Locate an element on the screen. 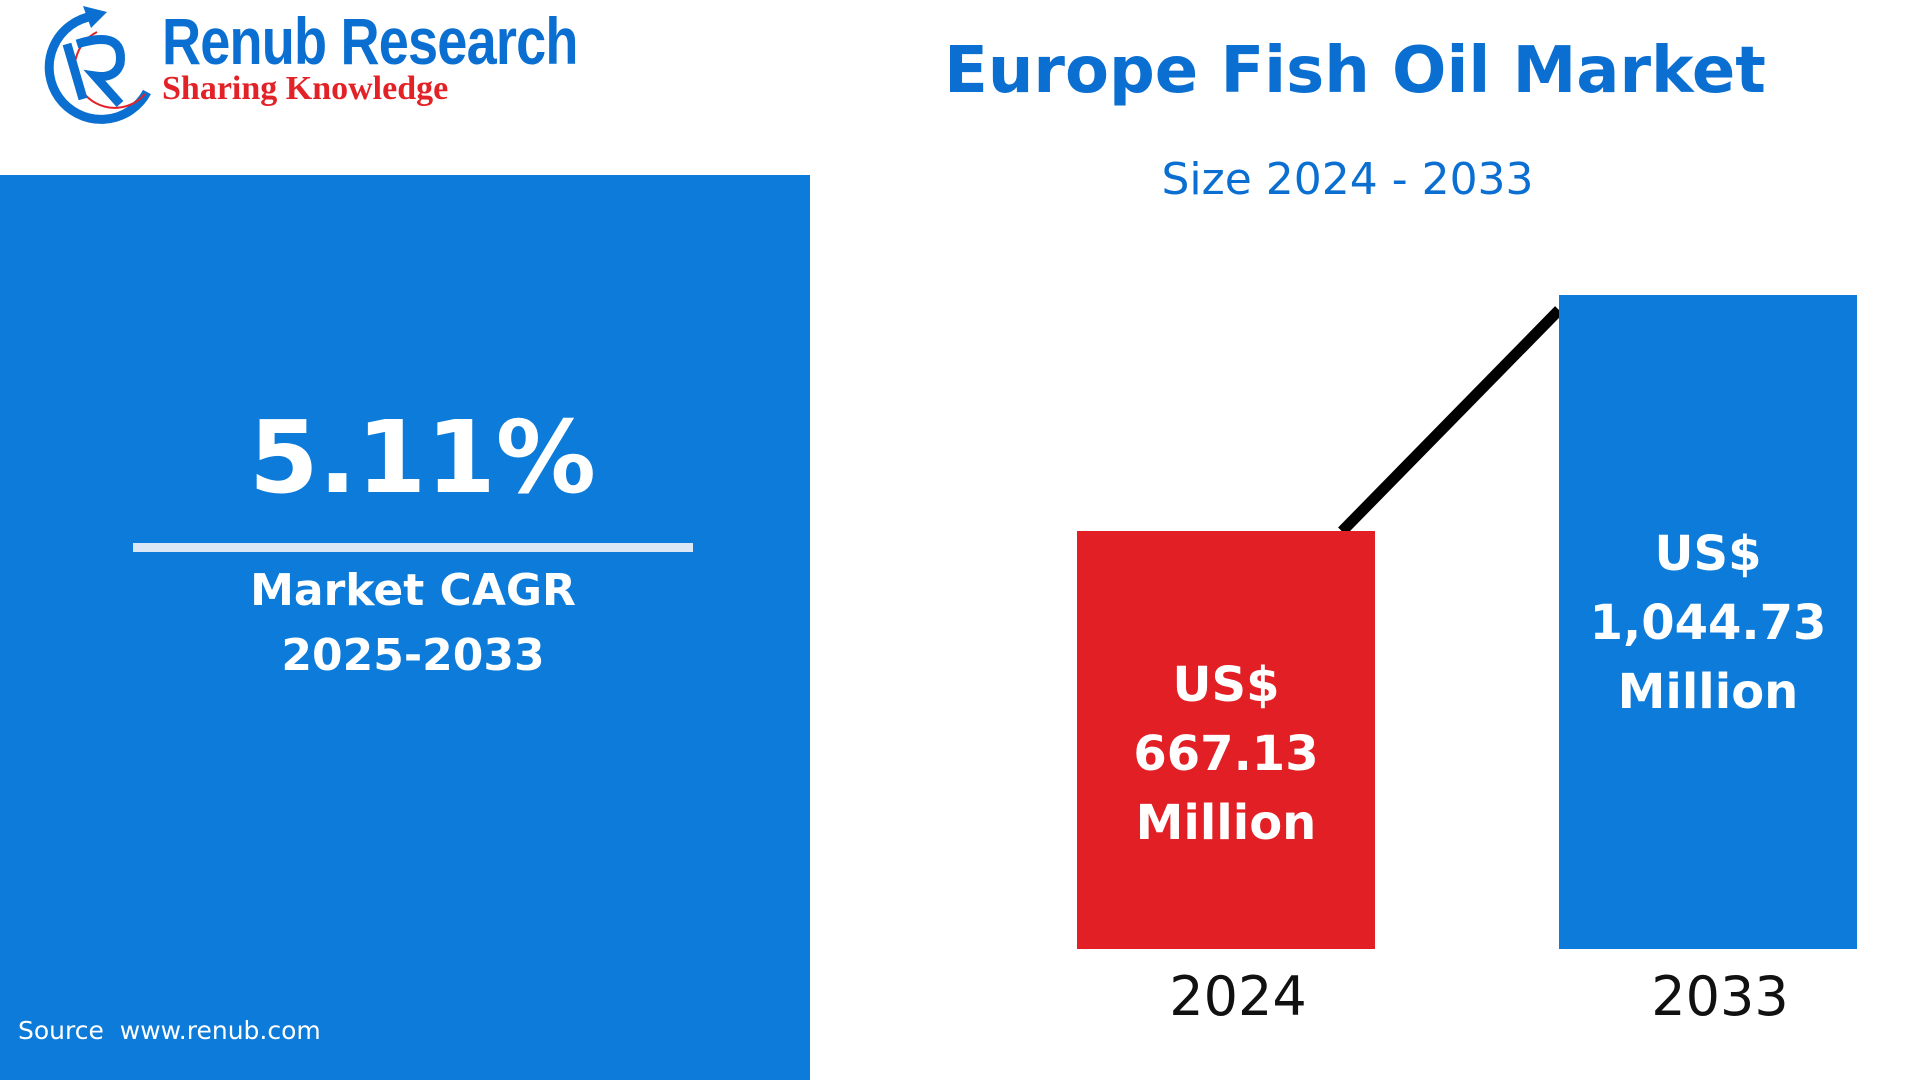  bar-data-label-line: 667.13 is located at coordinates (1226, 754).